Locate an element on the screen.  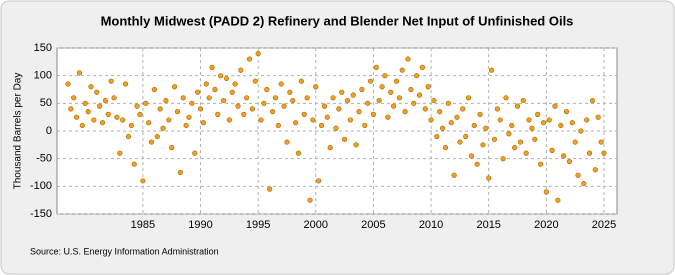
x-tick-label: 1990 is located at coordinates (200, 225).